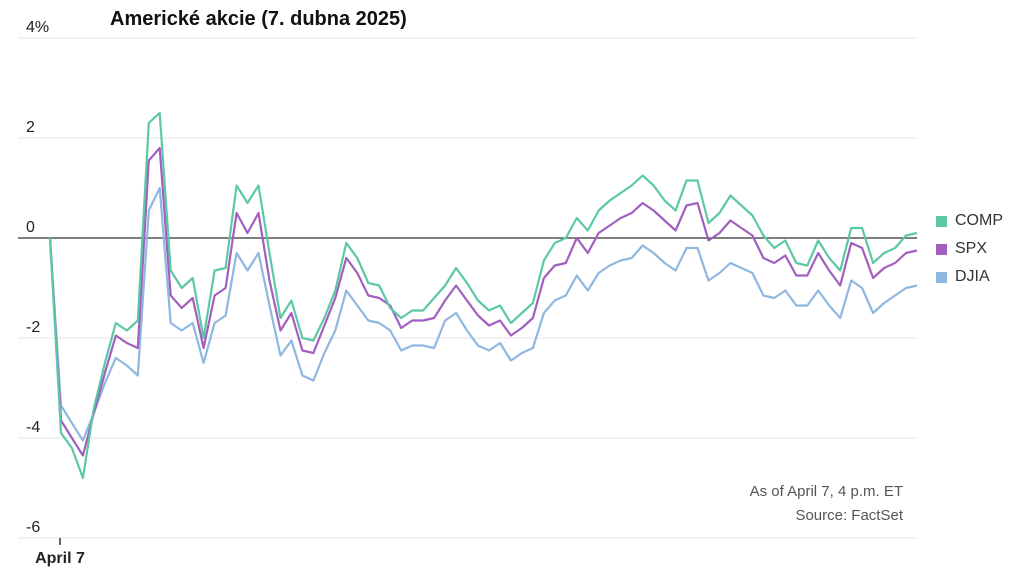  I want to click on legend-item-djia: DJIA, so click(969, 277).